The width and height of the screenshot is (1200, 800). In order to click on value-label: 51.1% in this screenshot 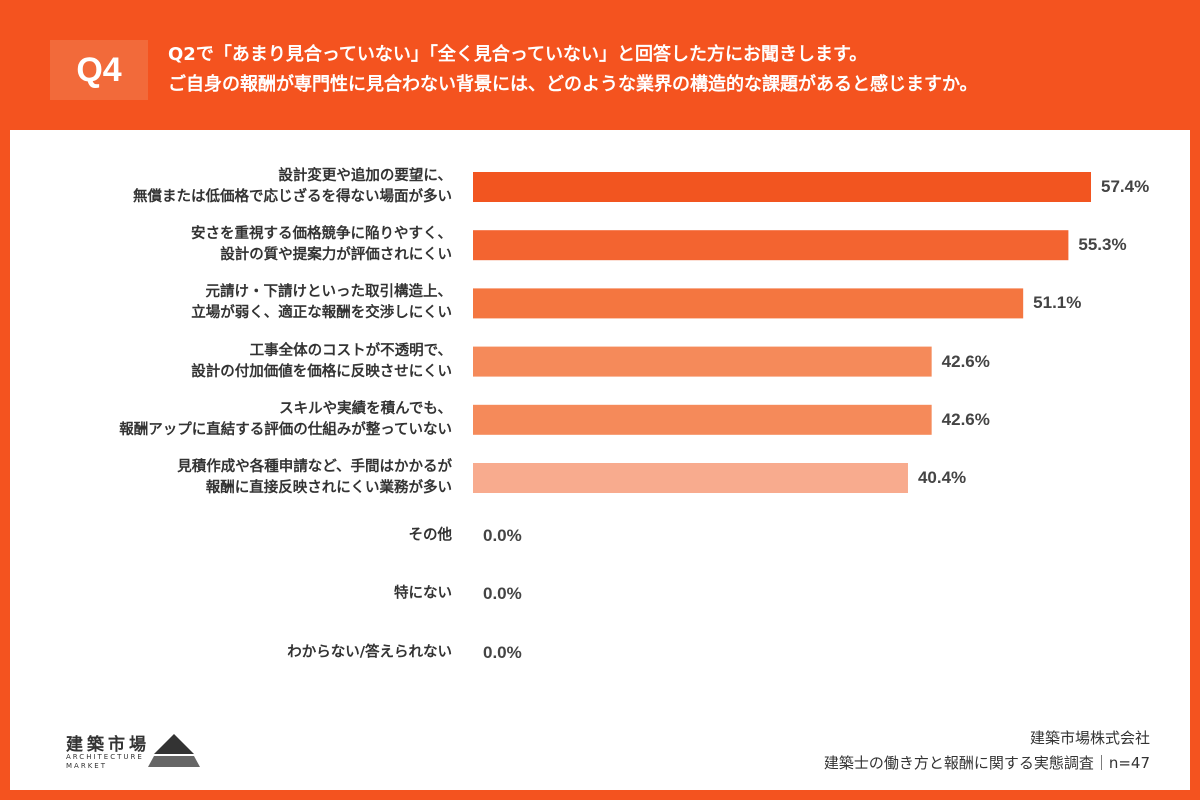, I will do `click(1057, 303)`.